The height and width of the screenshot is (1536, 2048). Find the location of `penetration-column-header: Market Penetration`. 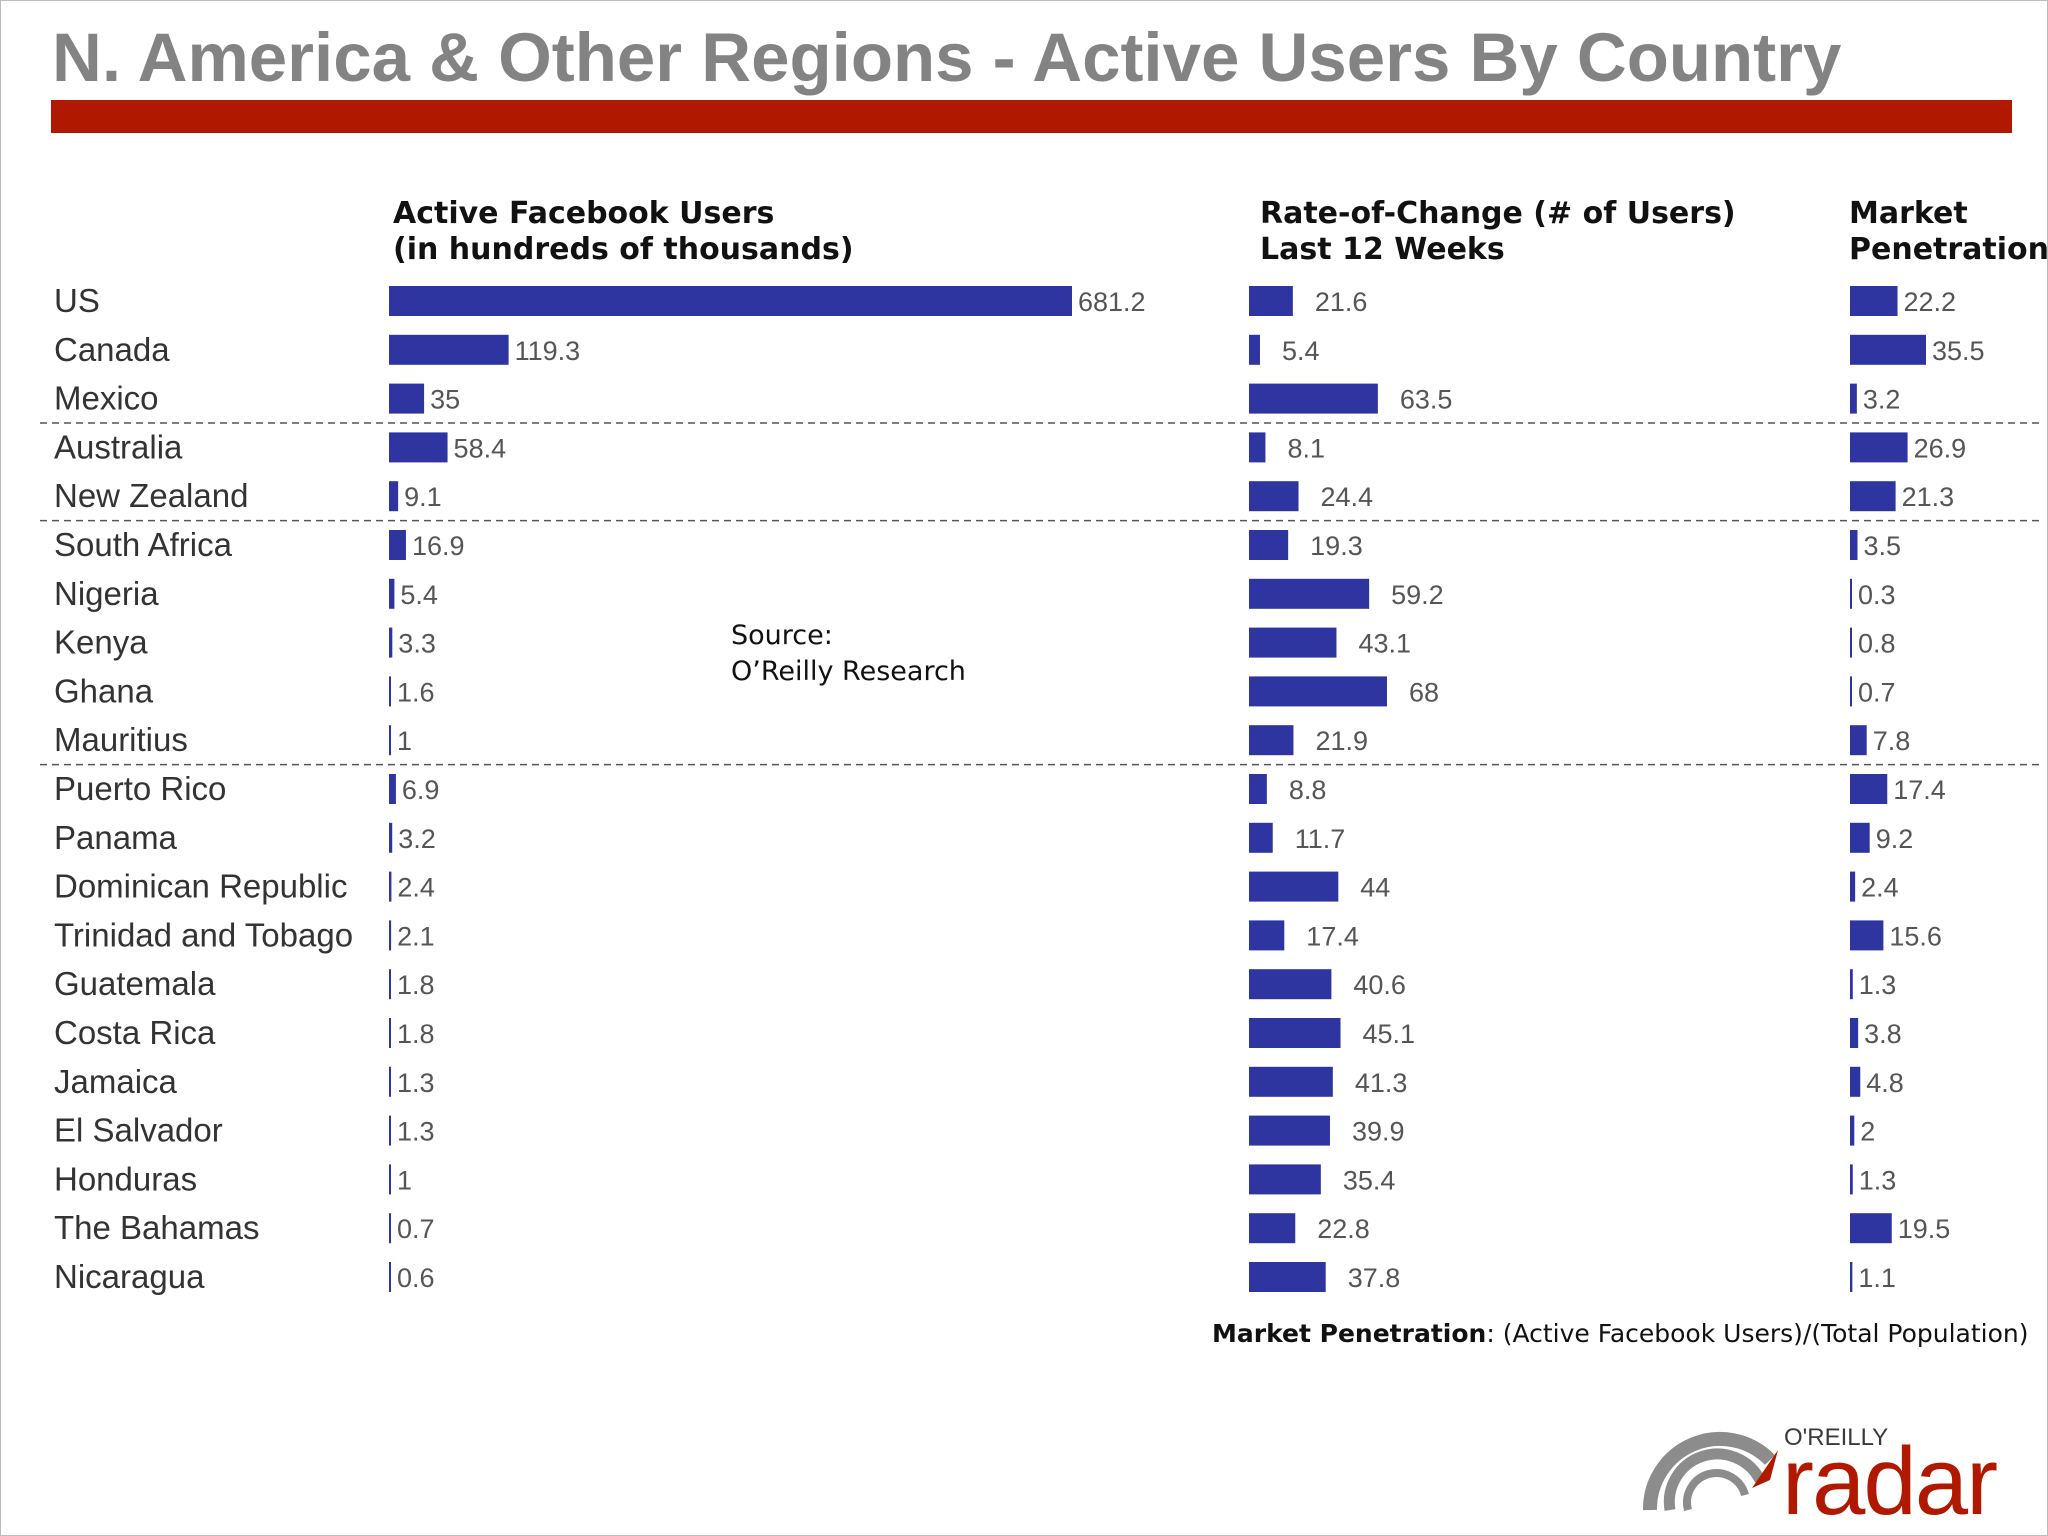

penetration-column-header: Market Penetration is located at coordinates (1948, 232).